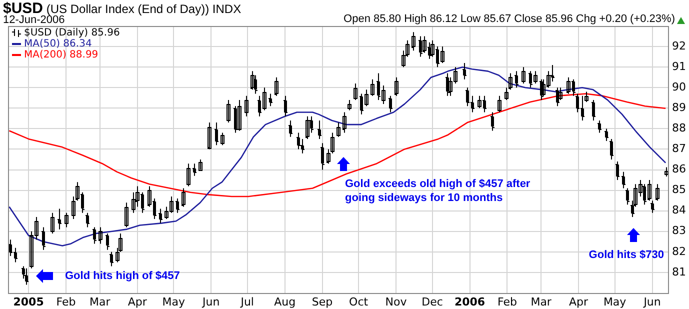 The width and height of the screenshot is (689, 309). I want to click on x-tick-label: Aug, so click(285, 301).